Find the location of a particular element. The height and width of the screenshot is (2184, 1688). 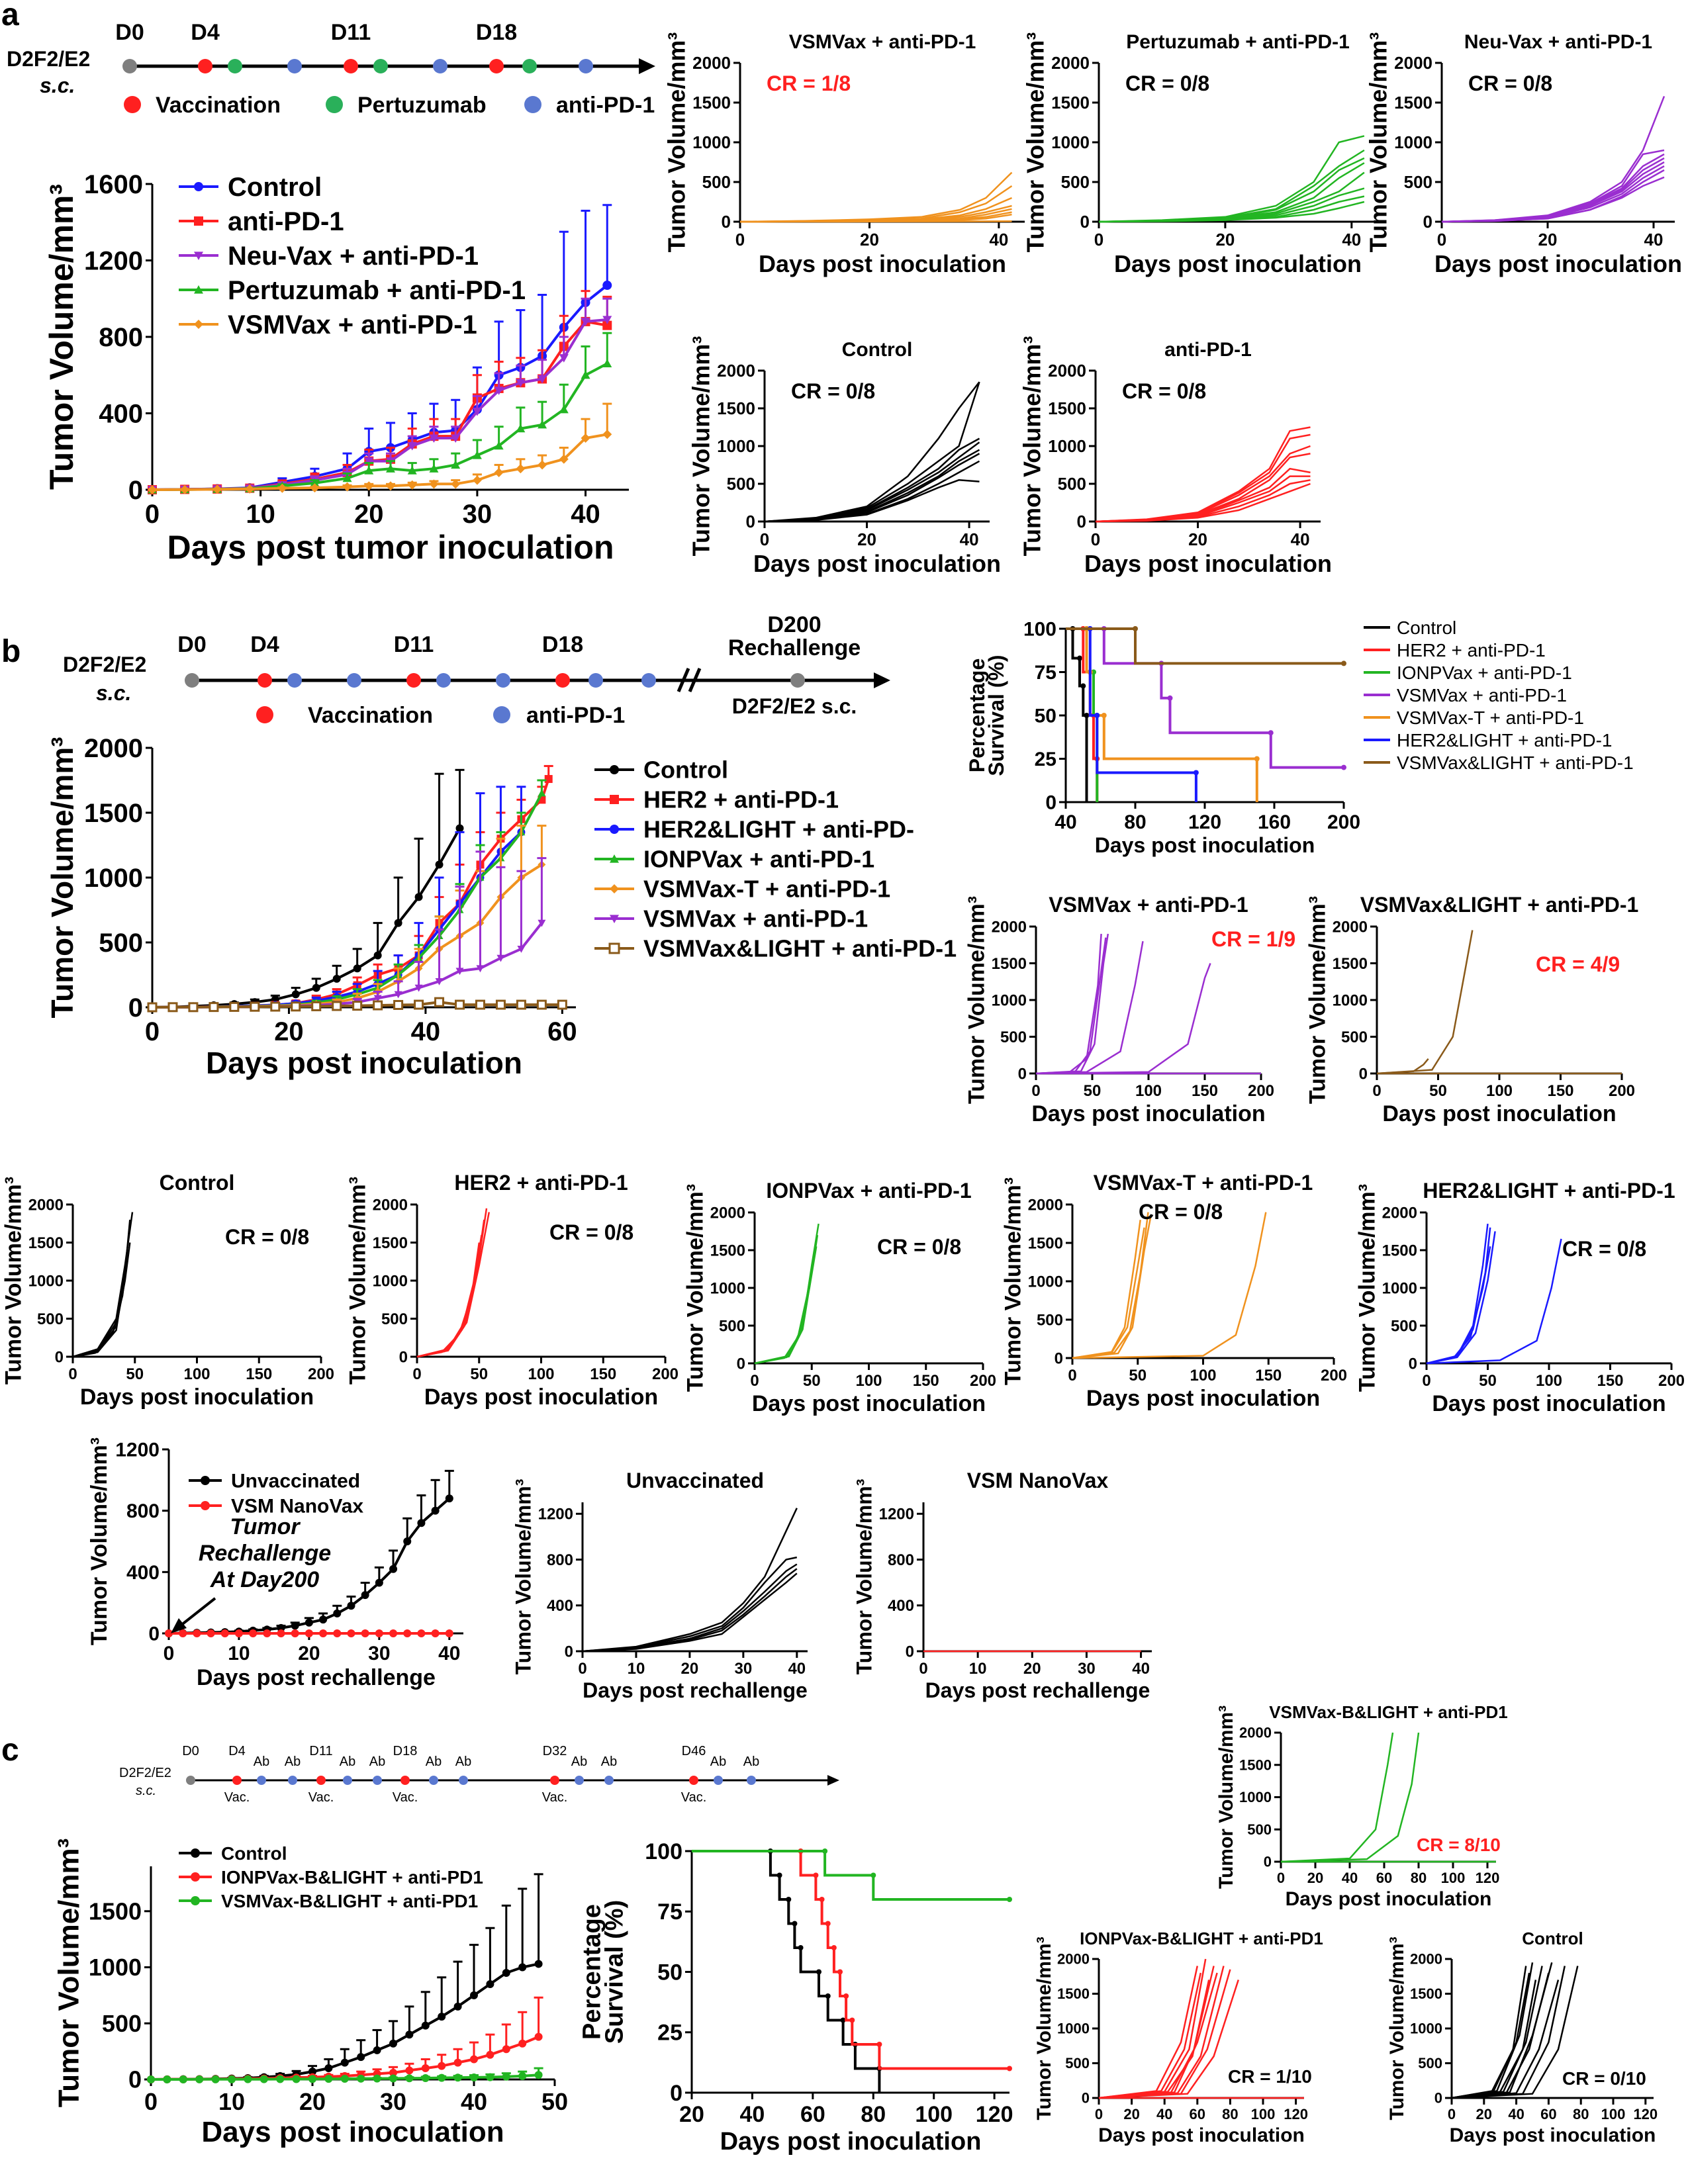

chart-title: VSMVax + anti-PD-1 is located at coordinates (1148, 905).